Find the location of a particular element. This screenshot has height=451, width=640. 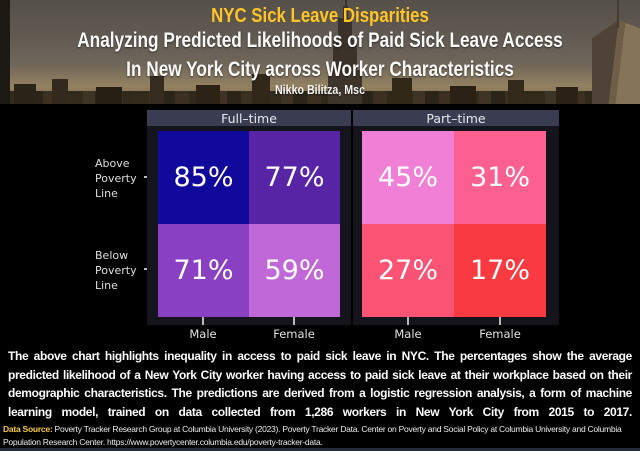

data-source-label: Data Source: is located at coordinates (28, 429).